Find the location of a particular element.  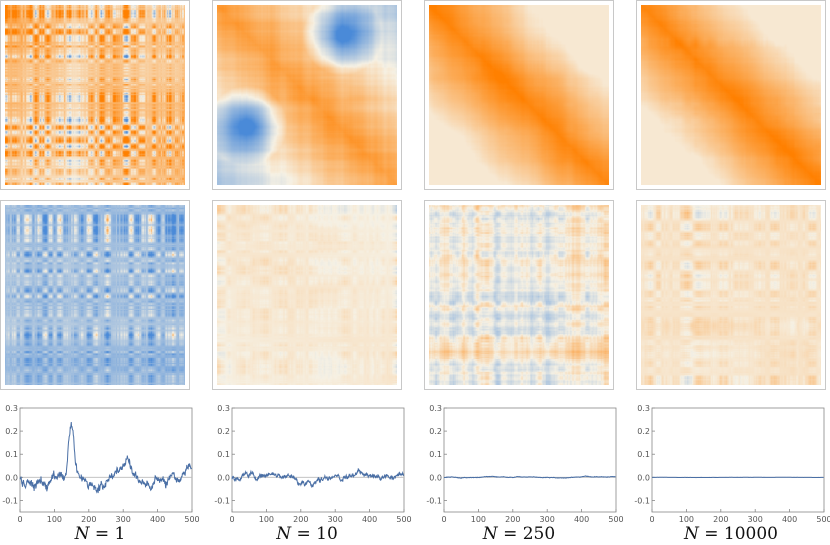

heatmap-bottom-n10 is located at coordinates (307, 295).